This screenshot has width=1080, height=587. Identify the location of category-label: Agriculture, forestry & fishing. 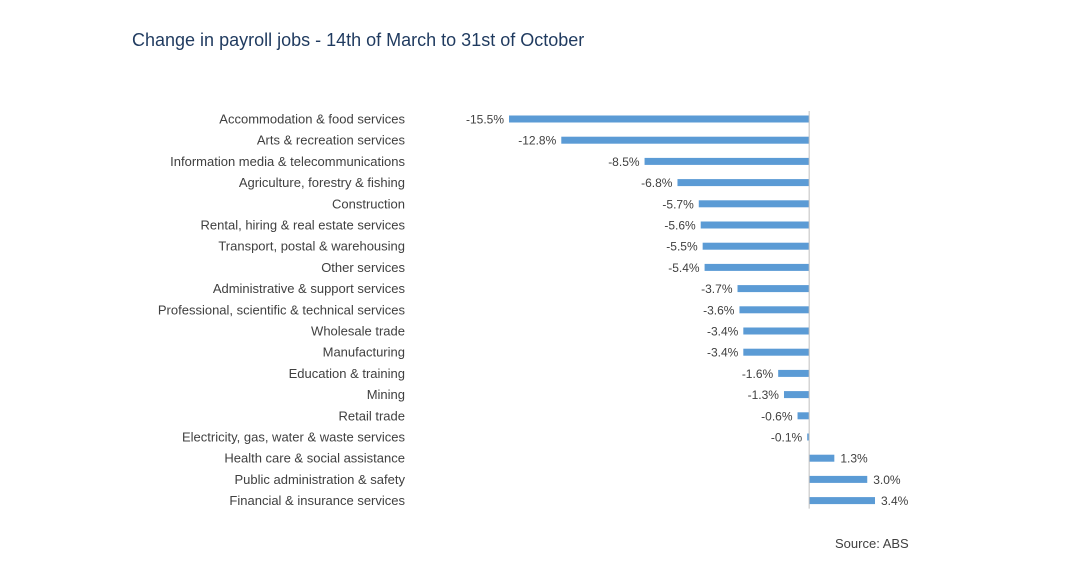
(322, 182).